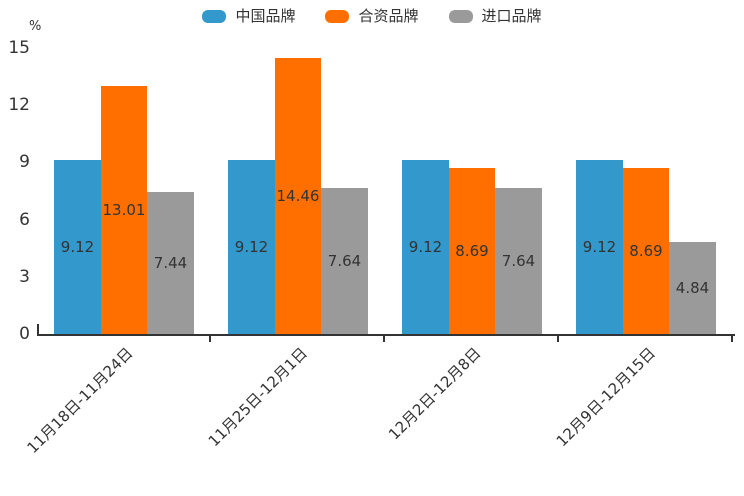  I want to click on x-category-label: 11月25日-12月1日, so click(257, 397).